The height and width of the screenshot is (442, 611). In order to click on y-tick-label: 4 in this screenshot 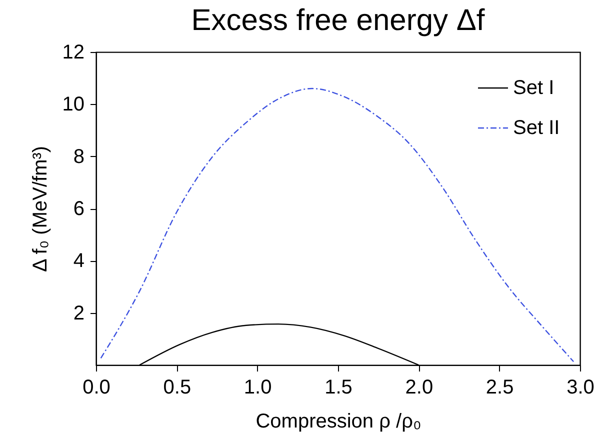, I will do `click(78, 261)`.